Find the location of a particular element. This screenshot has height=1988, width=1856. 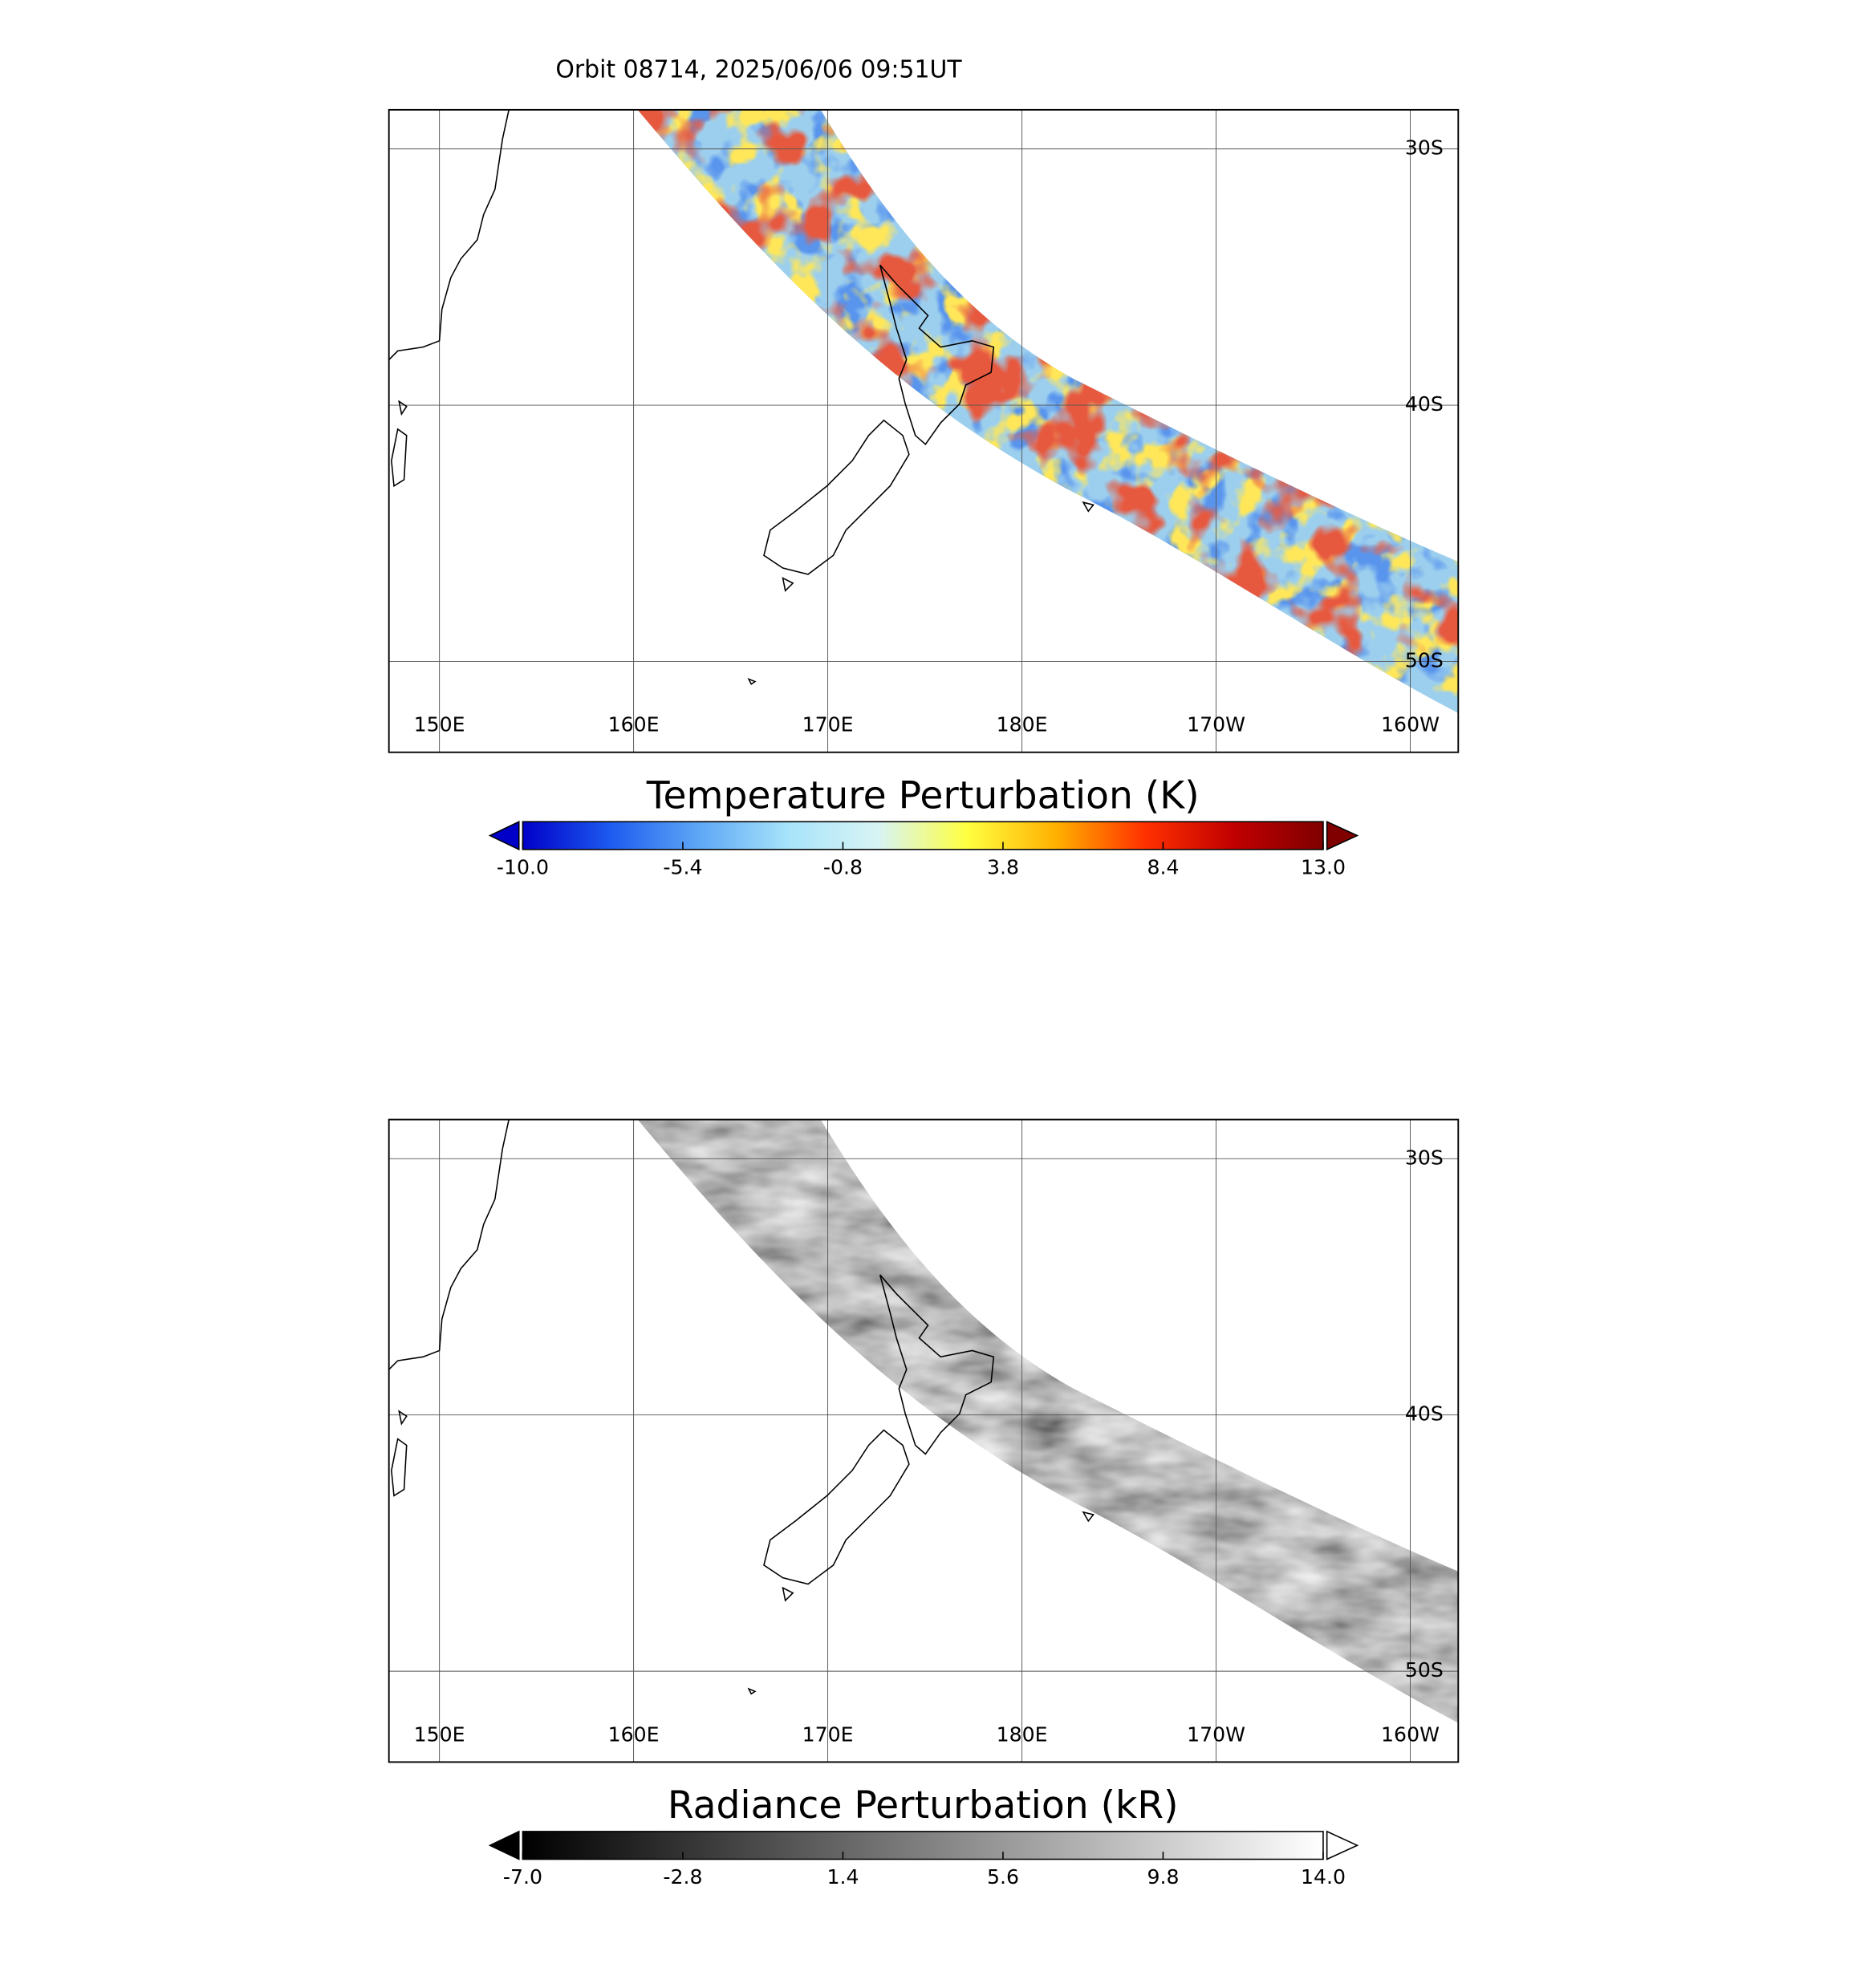

colorbar-title: Temperature Perturbation (K) is located at coordinates (923, 795).